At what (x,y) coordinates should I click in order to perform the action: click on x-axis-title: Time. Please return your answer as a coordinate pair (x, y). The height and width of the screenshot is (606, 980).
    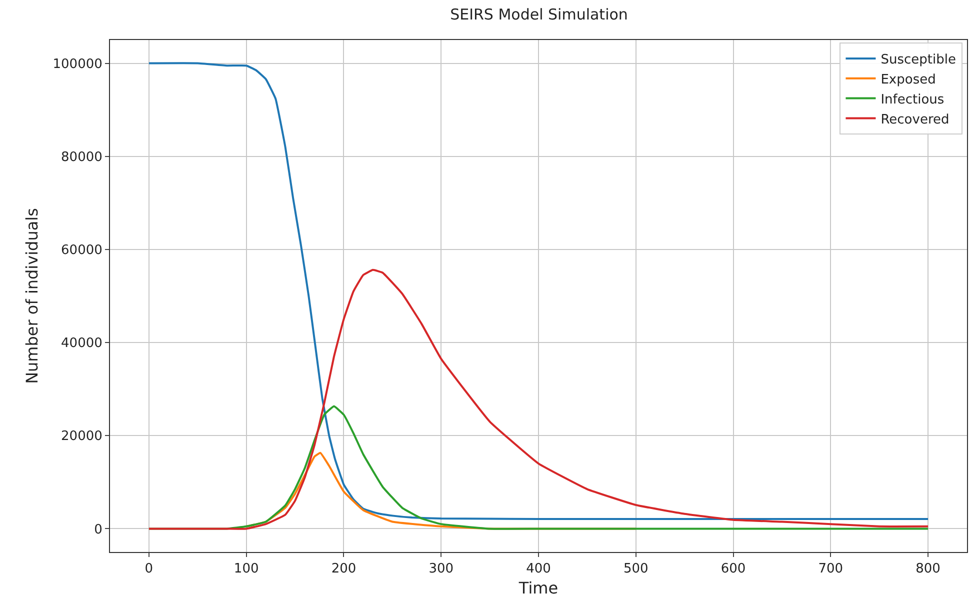
    Looking at the image, I should click on (538, 588).